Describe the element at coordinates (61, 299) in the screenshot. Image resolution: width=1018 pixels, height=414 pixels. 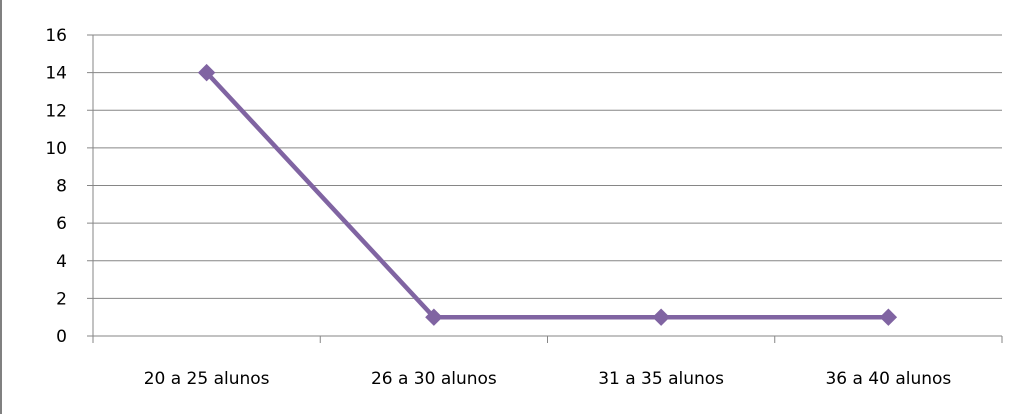
I see `y-tick-label: 2` at that location.